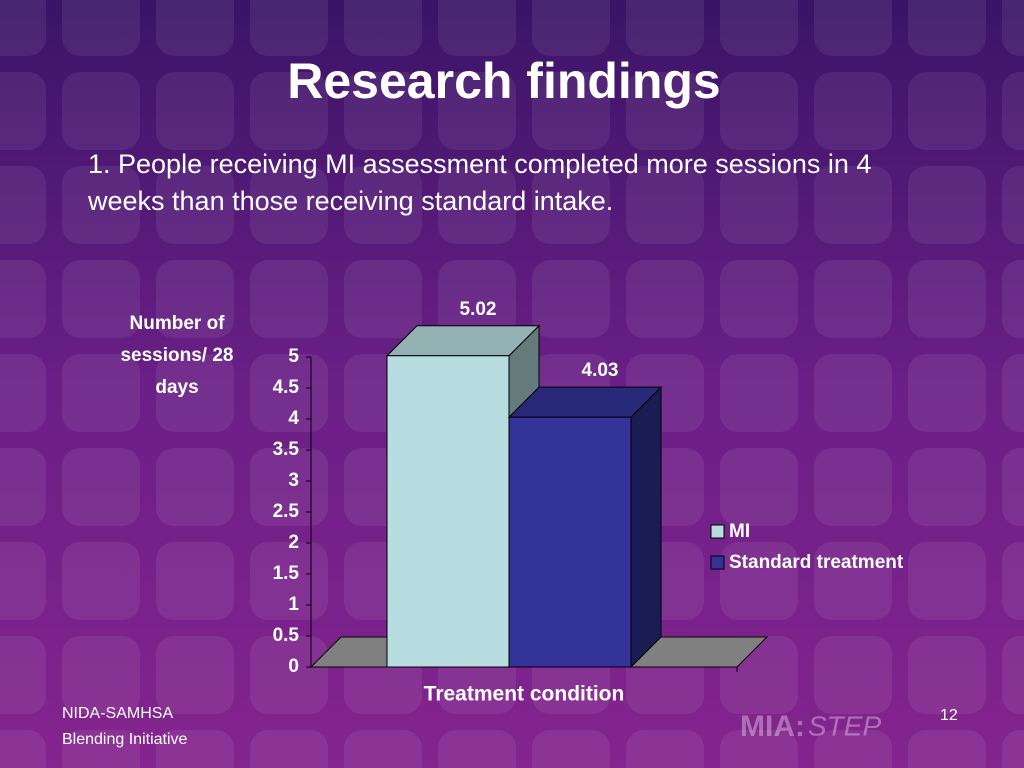 This screenshot has height=768, width=1024. Describe the element at coordinates (646, 527) in the screenshot. I see `bar-side` at that location.